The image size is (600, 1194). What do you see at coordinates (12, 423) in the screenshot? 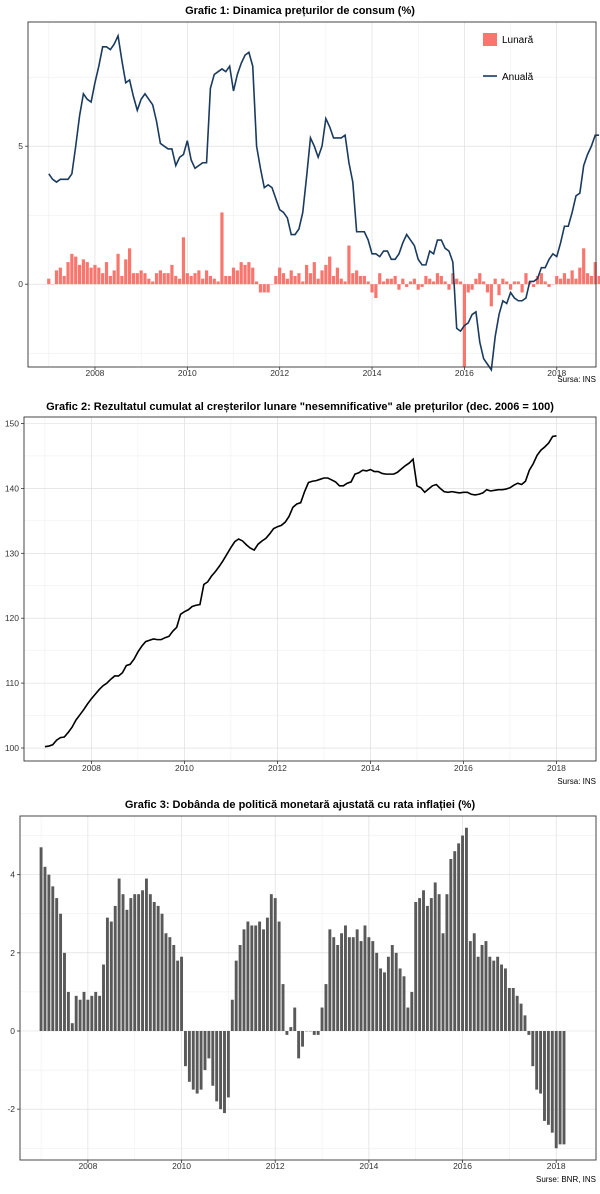
I see `y-tick-label: 150` at bounding box center [12, 423].